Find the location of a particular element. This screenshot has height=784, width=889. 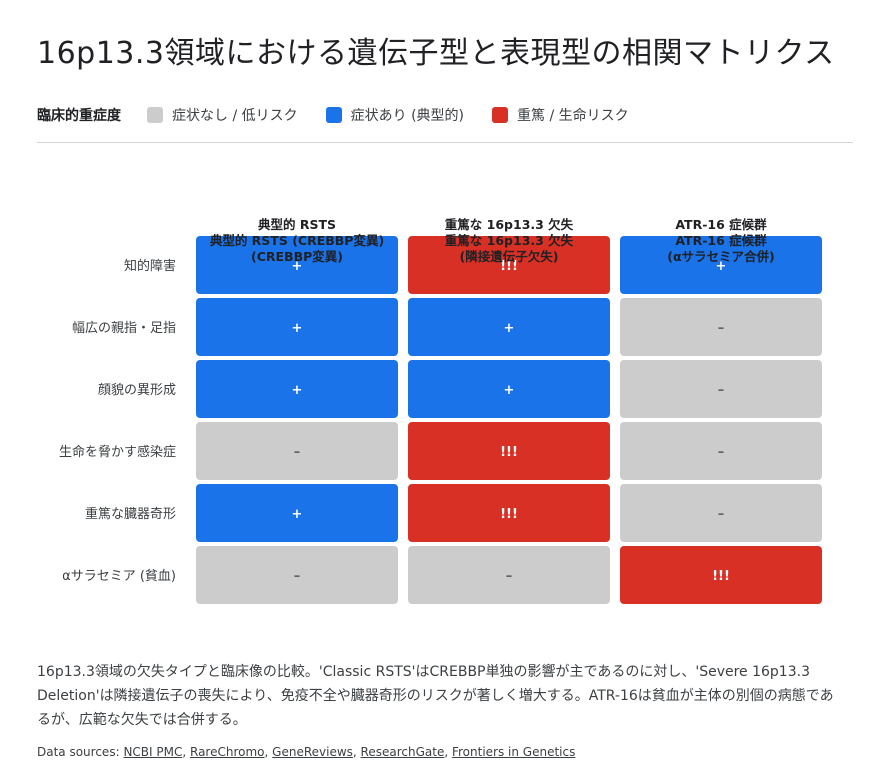

source-link-ncbi: NCBI PMC is located at coordinates (153, 752).